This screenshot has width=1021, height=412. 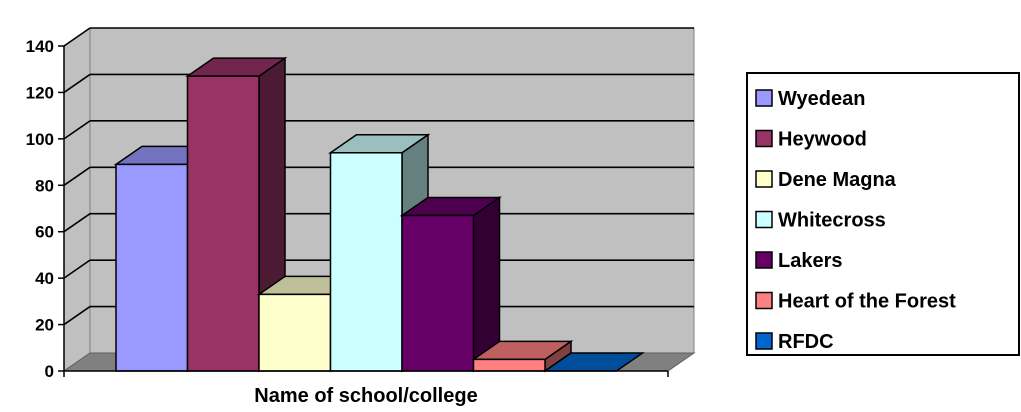 I want to click on y-tick-label: 100, so click(x=40, y=139).